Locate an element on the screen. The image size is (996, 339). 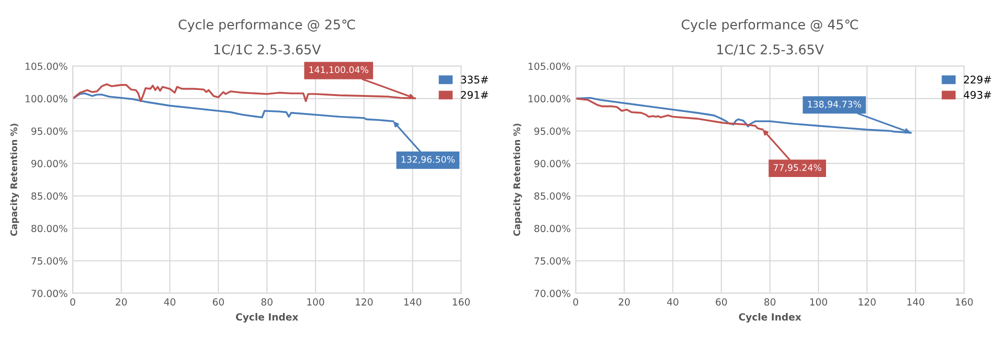
chart-title: Cycle performance @ 25℃ is located at coordinates (266, 25).